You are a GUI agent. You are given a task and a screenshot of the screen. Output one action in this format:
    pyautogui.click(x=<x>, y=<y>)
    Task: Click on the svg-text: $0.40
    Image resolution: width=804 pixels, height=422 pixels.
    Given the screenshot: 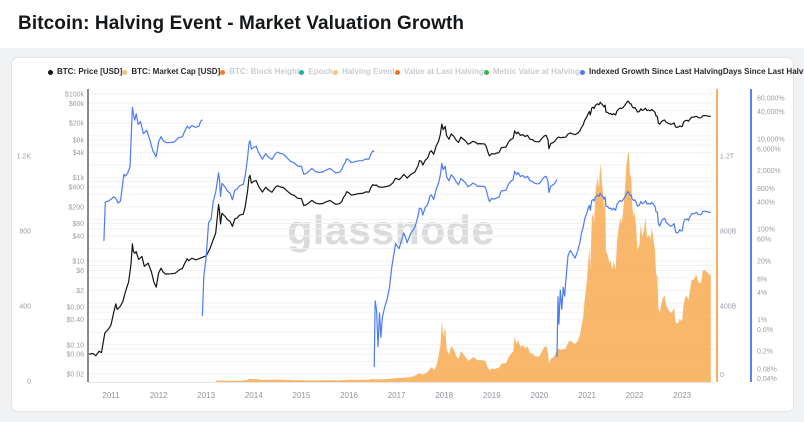 What is the action you would take?
    pyautogui.click(x=75, y=320)
    